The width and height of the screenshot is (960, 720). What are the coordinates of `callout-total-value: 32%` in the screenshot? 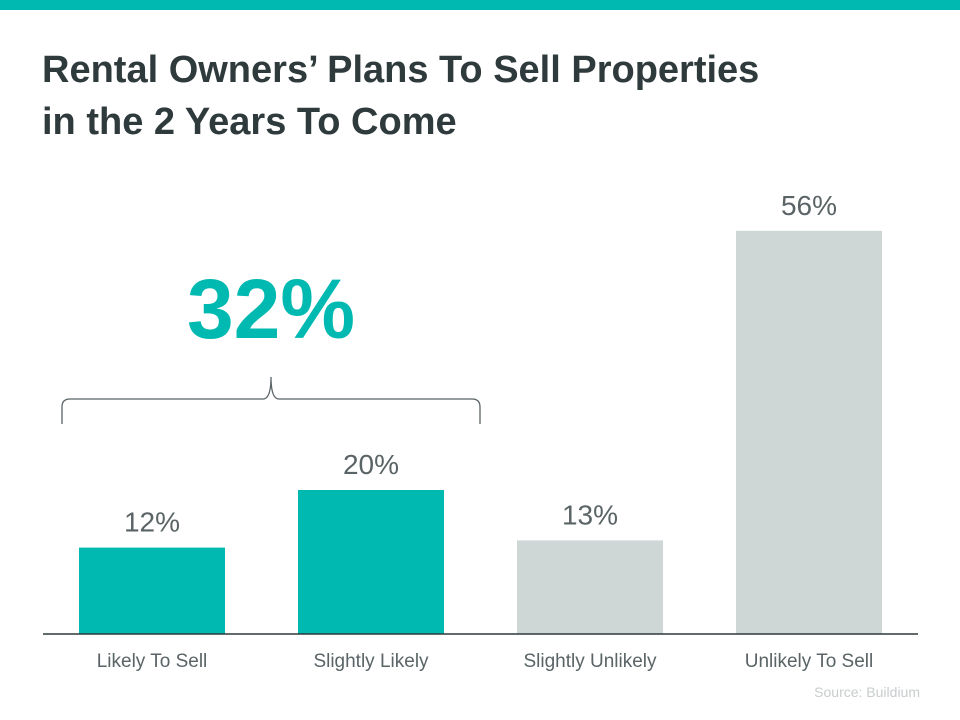 It's located at (271, 309).